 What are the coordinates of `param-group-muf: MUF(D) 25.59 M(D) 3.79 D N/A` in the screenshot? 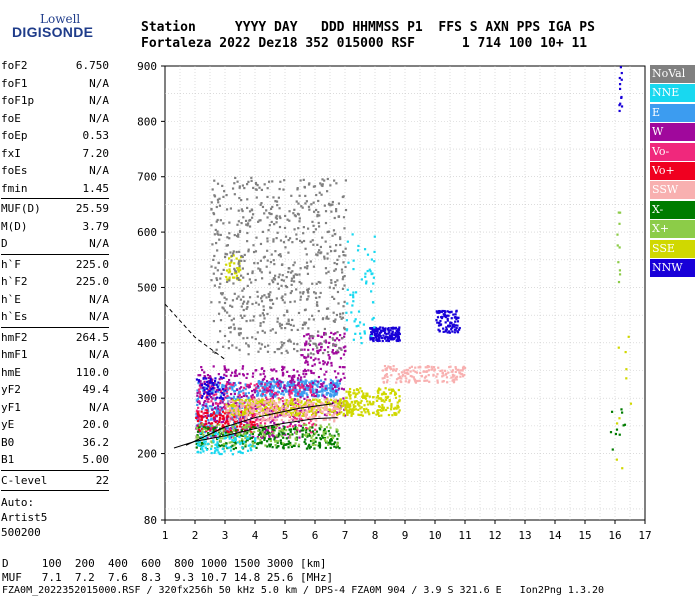 It's located at (55, 226).